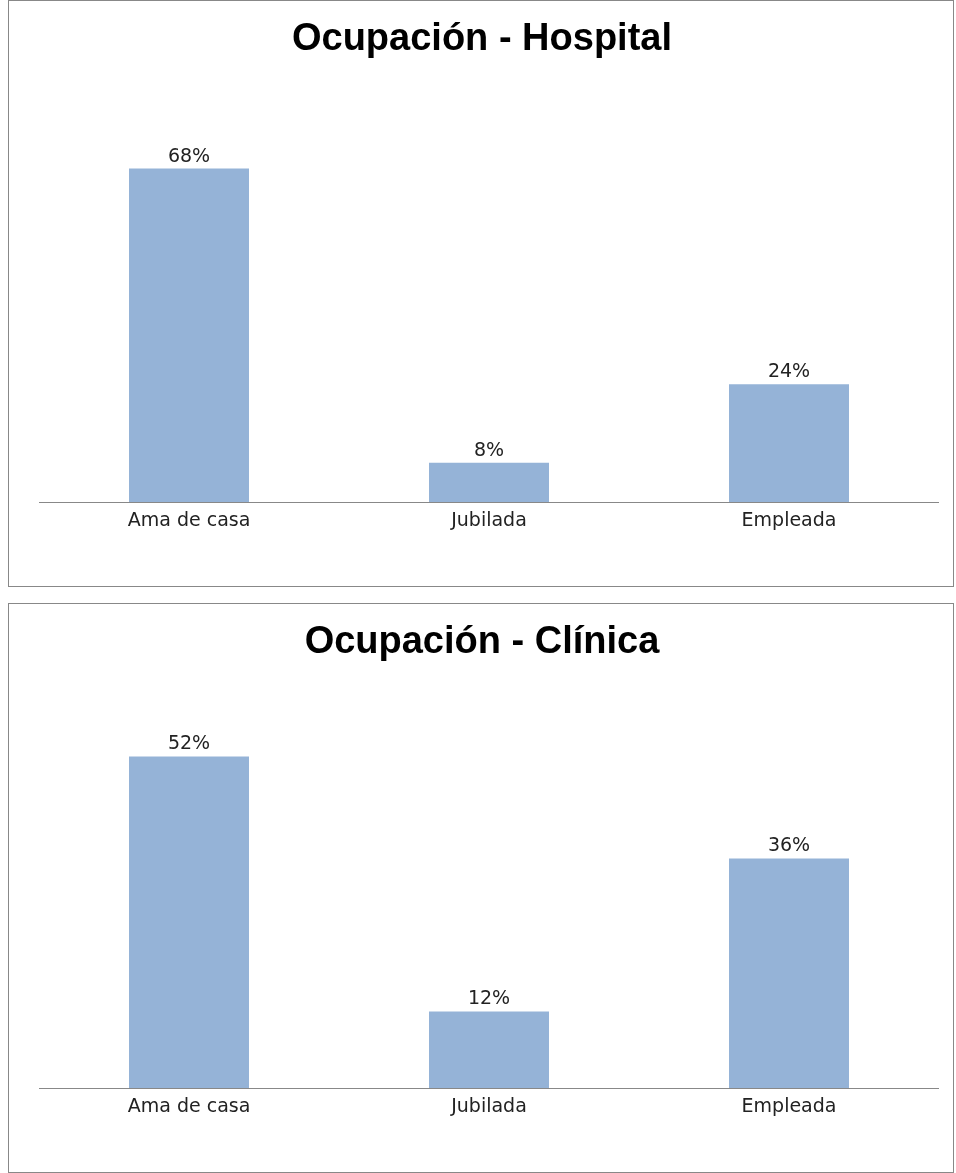  I want to click on data-label: 36%, so click(789, 844).